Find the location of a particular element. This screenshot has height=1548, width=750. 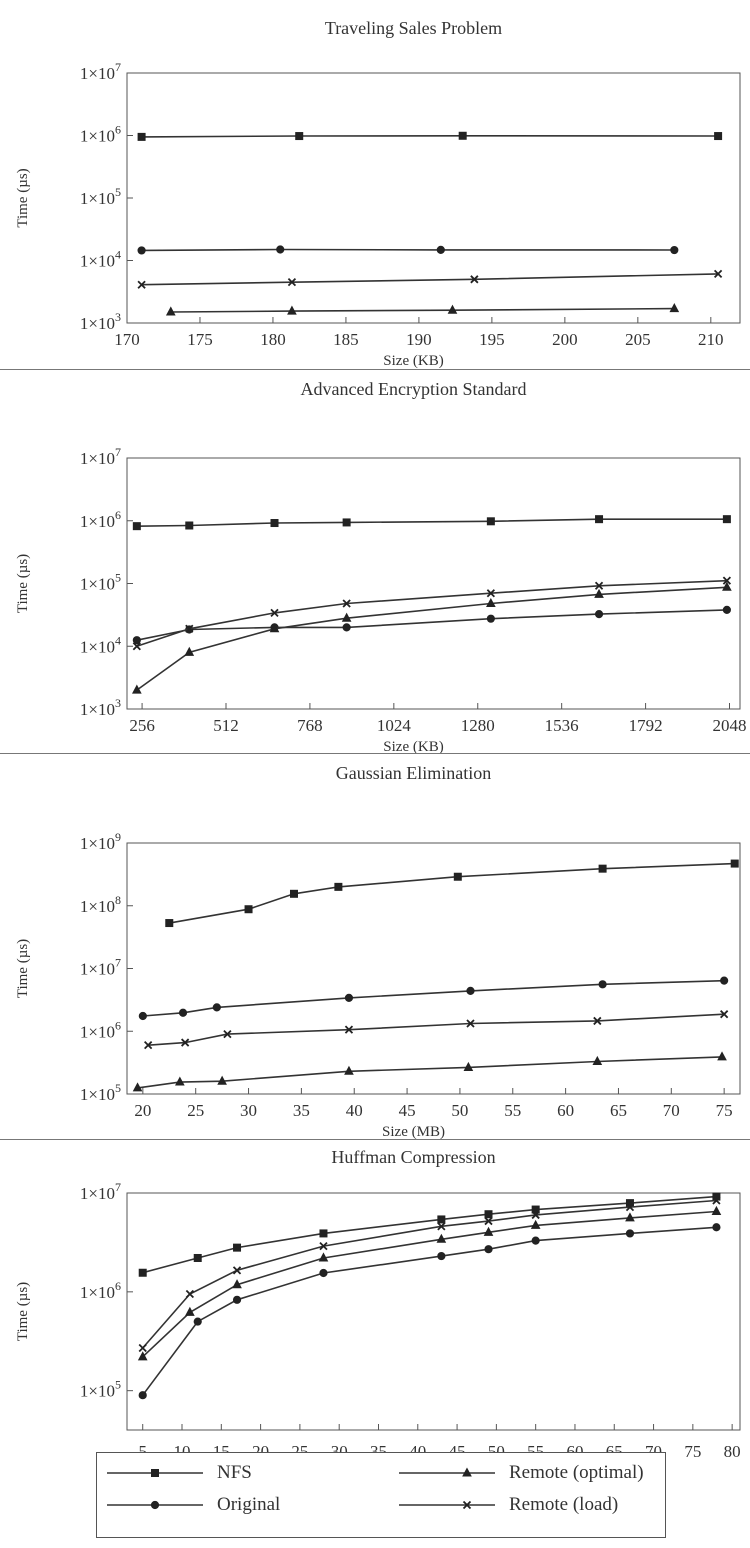

legend-label-remote-load: Remote (load) is located at coordinates (564, 1504).